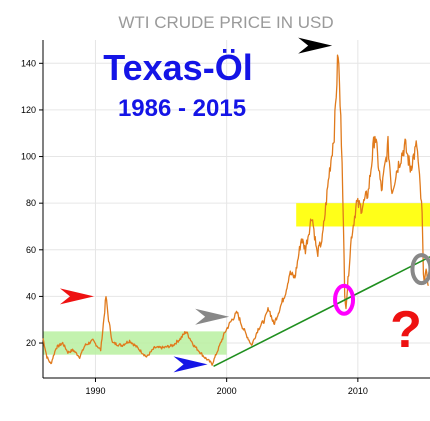 The width and height of the screenshot is (430, 421). Describe the element at coordinates (177, 67) in the screenshot. I see `overlay-title: Texas-Öl` at that location.